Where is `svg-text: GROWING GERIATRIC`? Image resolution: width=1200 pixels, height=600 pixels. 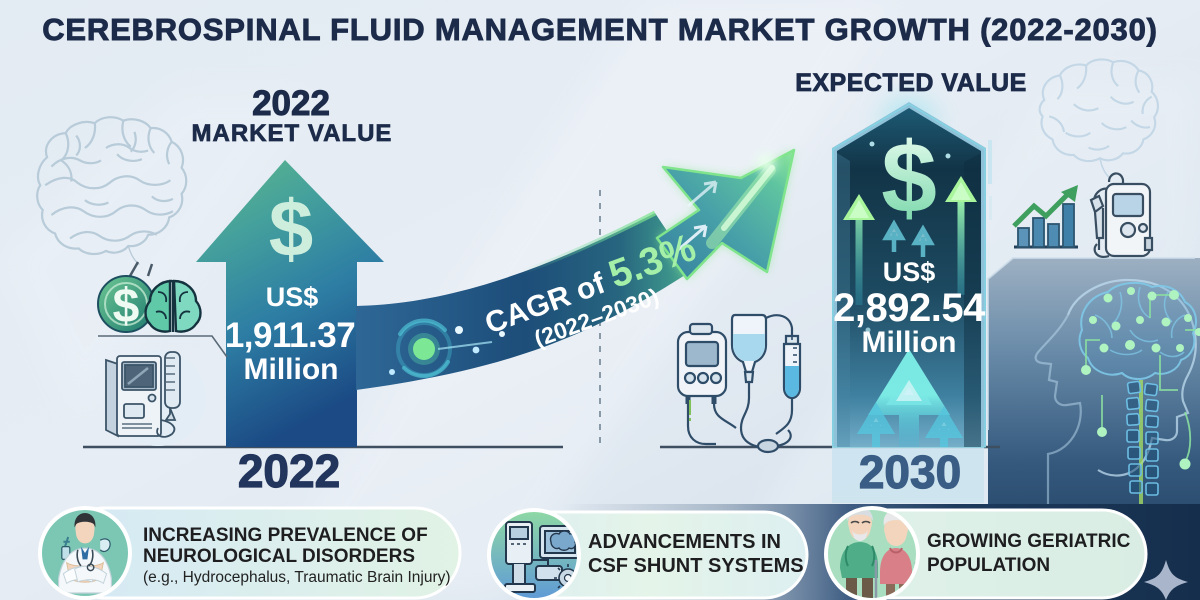 svg-text: GROWING GERIATRIC is located at coordinates (1029, 541).